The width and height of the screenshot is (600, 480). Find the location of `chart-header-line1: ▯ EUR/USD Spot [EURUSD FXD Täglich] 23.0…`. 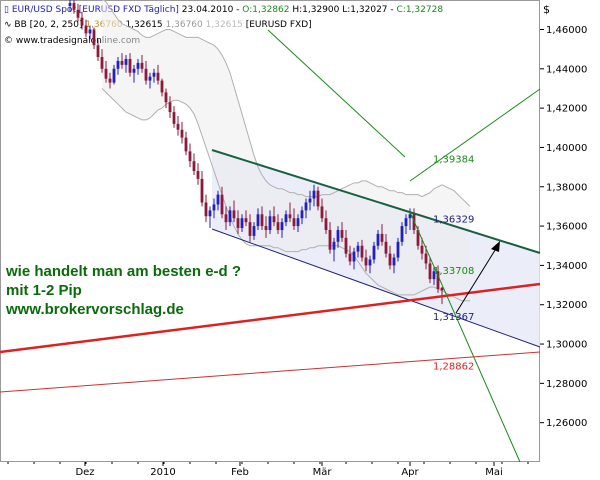

chart-header-line1: ▯ EUR/USD Spot [EURUSD FXD Täglich] 23.0… is located at coordinates (224, 10).